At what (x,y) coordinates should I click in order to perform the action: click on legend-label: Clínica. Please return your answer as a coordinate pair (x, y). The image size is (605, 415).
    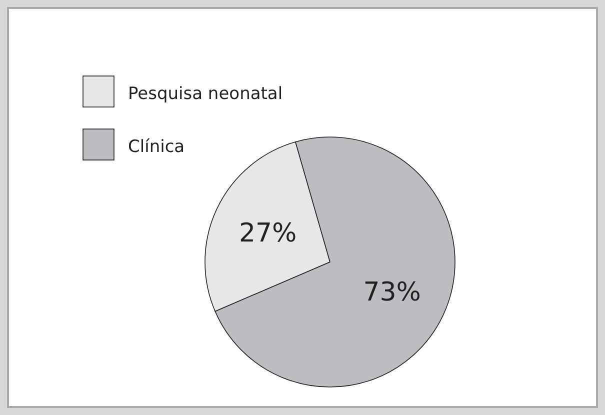
    Looking at the image, I should click on (156, 147).